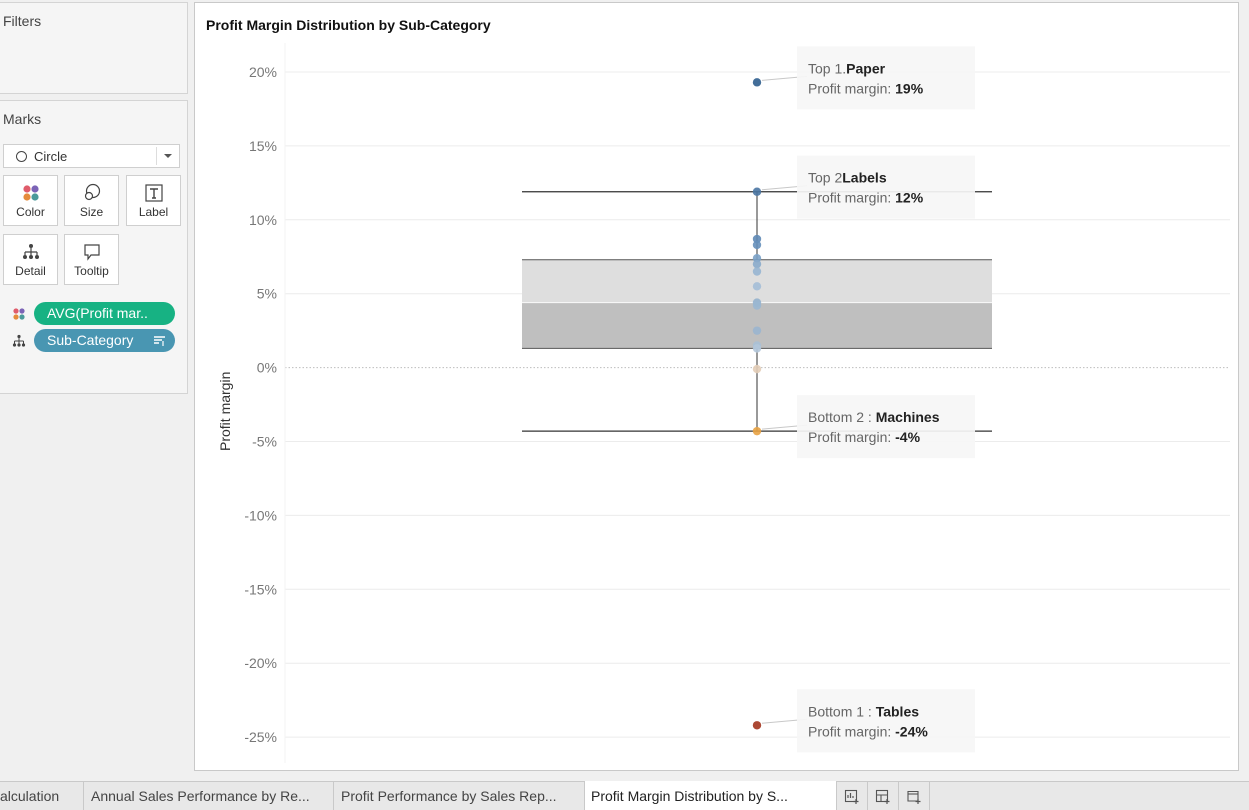  I want to click on annotation-callout: Top 1.Paper Profit margin: 19%, so click(868, 78).